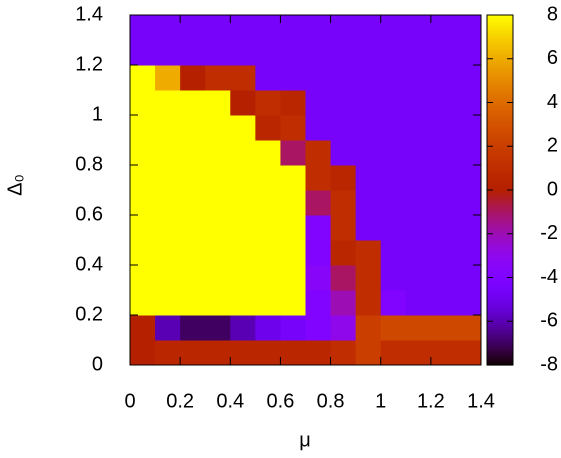  I want to click on colorbar-tick-label: 6, so click(552, 58).